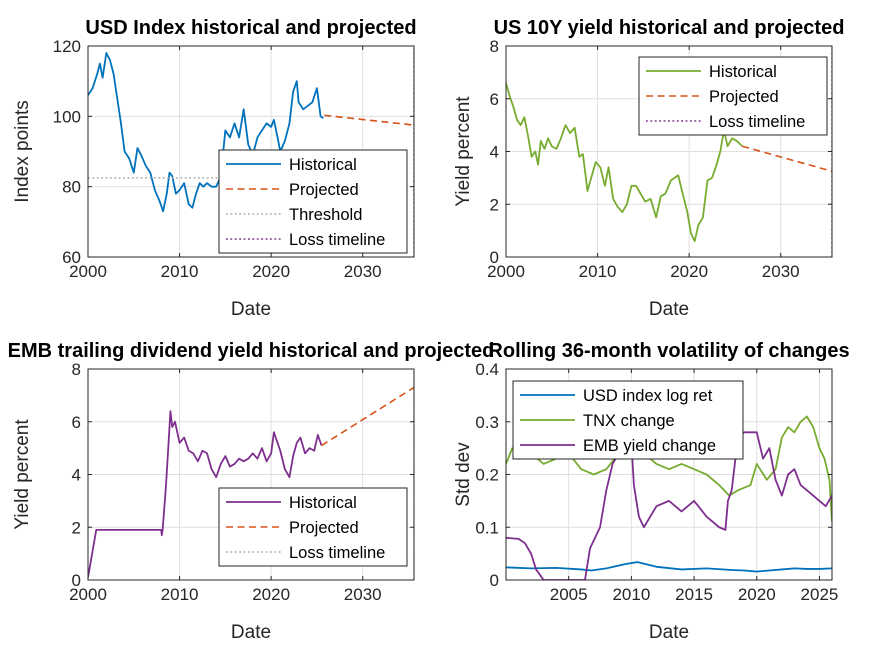  I want to click on chart3-legend-label-1: Historical, so click(323, 503).